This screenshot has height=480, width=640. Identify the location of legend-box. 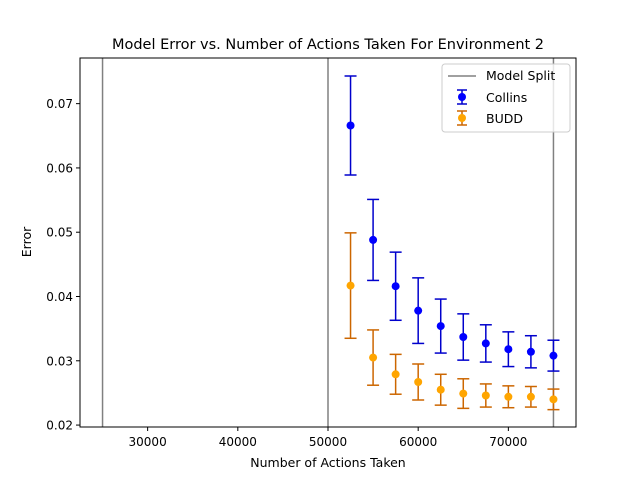
(506, 98).